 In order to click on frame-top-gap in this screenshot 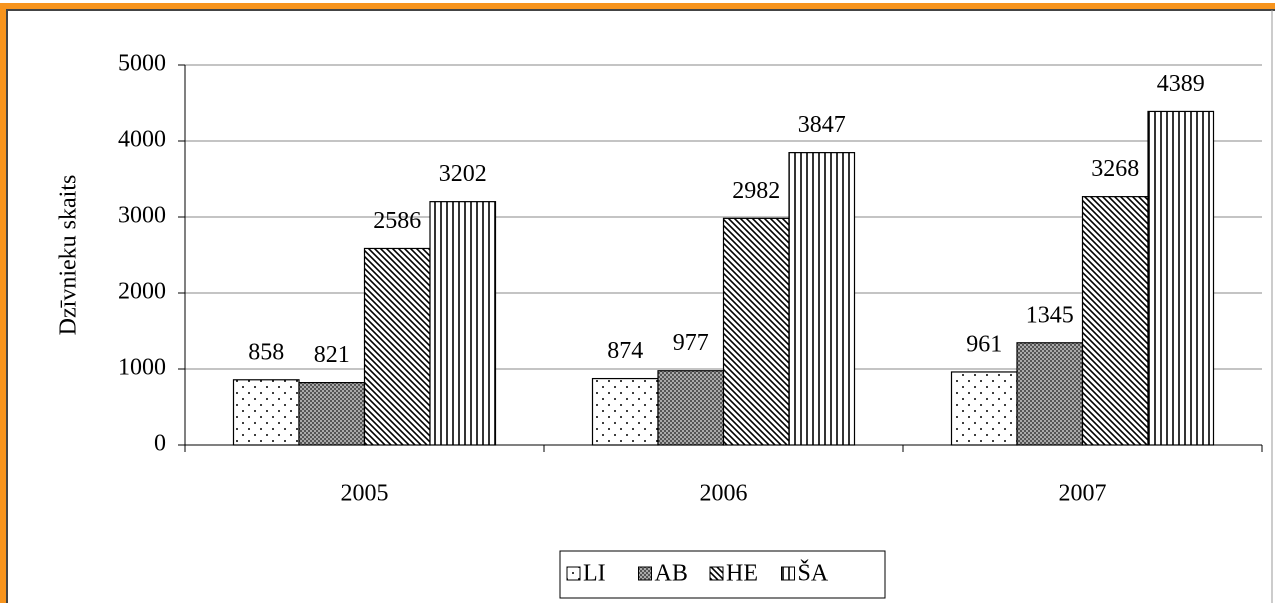, I will do `click(637, 1)`.